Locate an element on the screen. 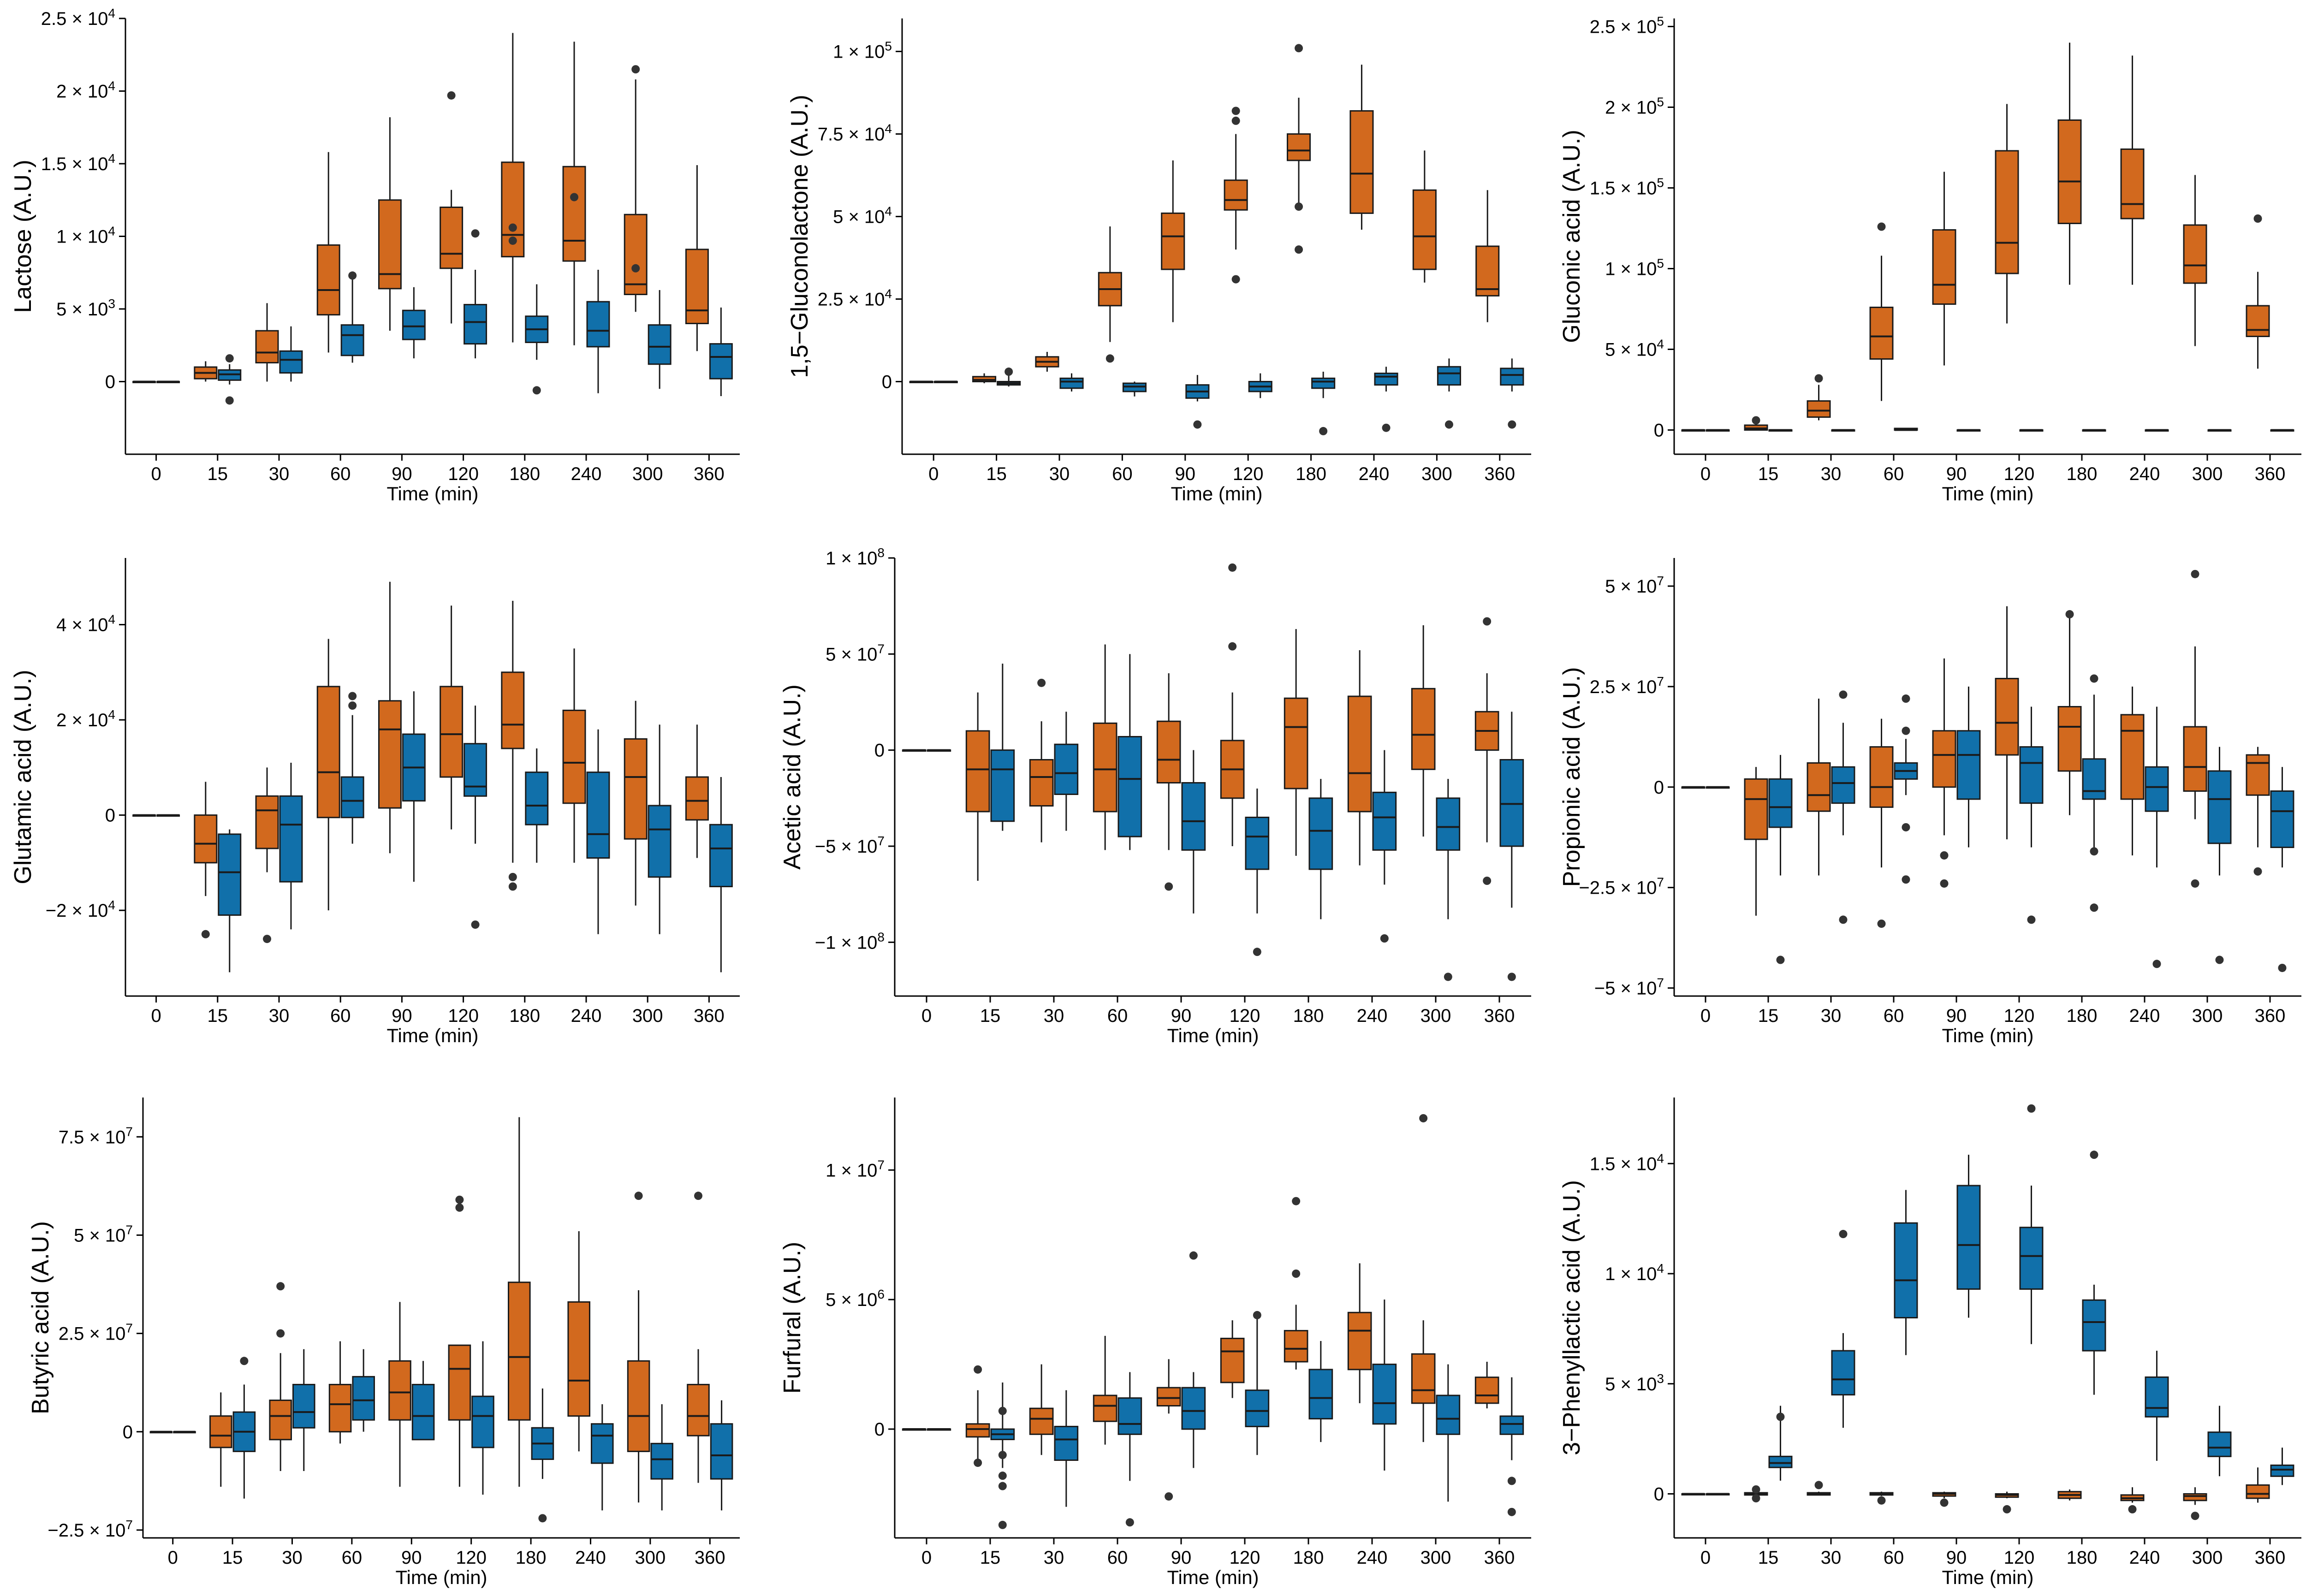  y-tick-label: 5 × 10³ is located at coordinates (1634, 1383).